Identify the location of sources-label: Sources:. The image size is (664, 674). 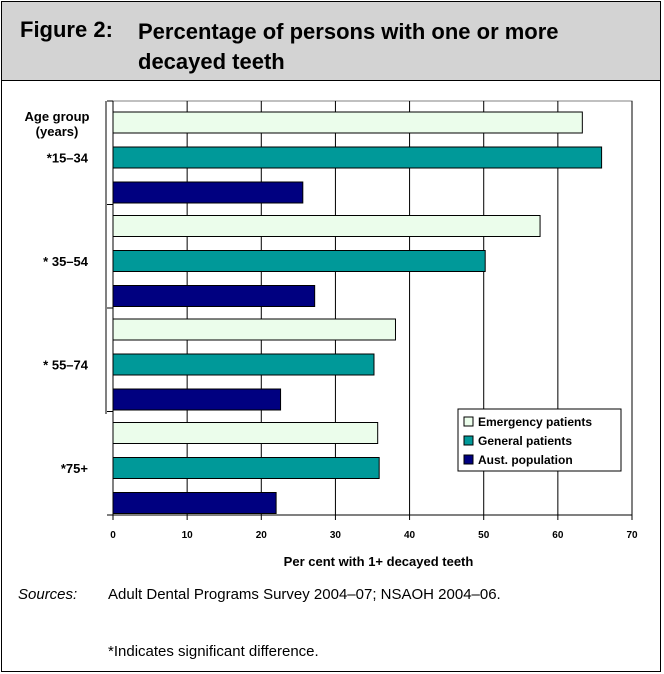
(48, 594).